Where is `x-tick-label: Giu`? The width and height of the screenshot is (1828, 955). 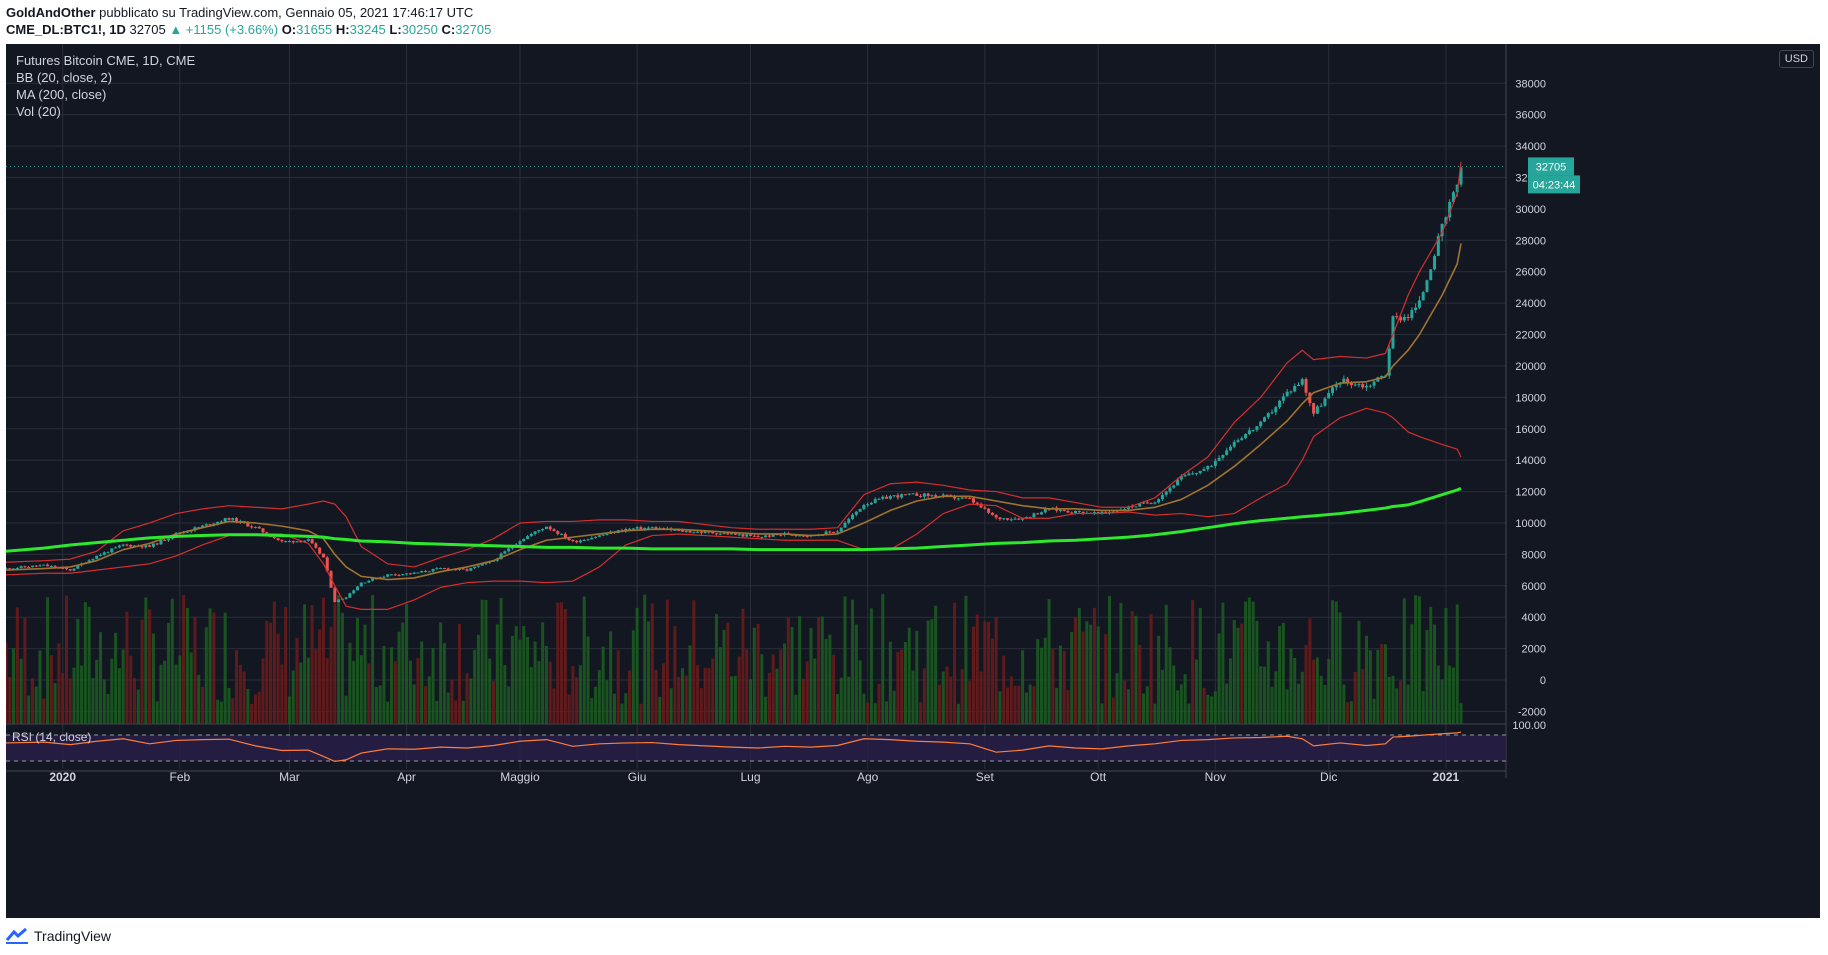 x-tick-label: Giu is located at coordinates (637, 777).